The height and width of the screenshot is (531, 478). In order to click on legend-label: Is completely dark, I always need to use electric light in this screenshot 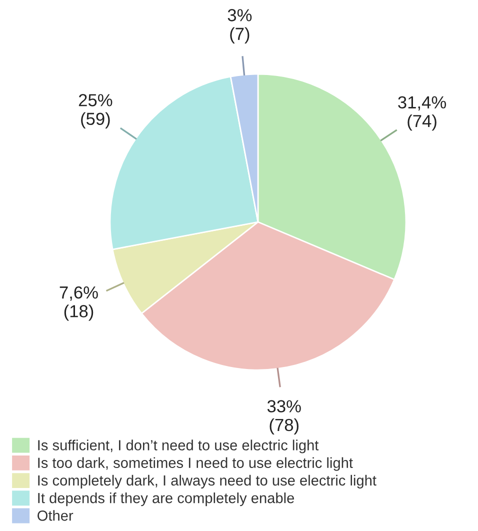, I will do `click(207, 481)`.